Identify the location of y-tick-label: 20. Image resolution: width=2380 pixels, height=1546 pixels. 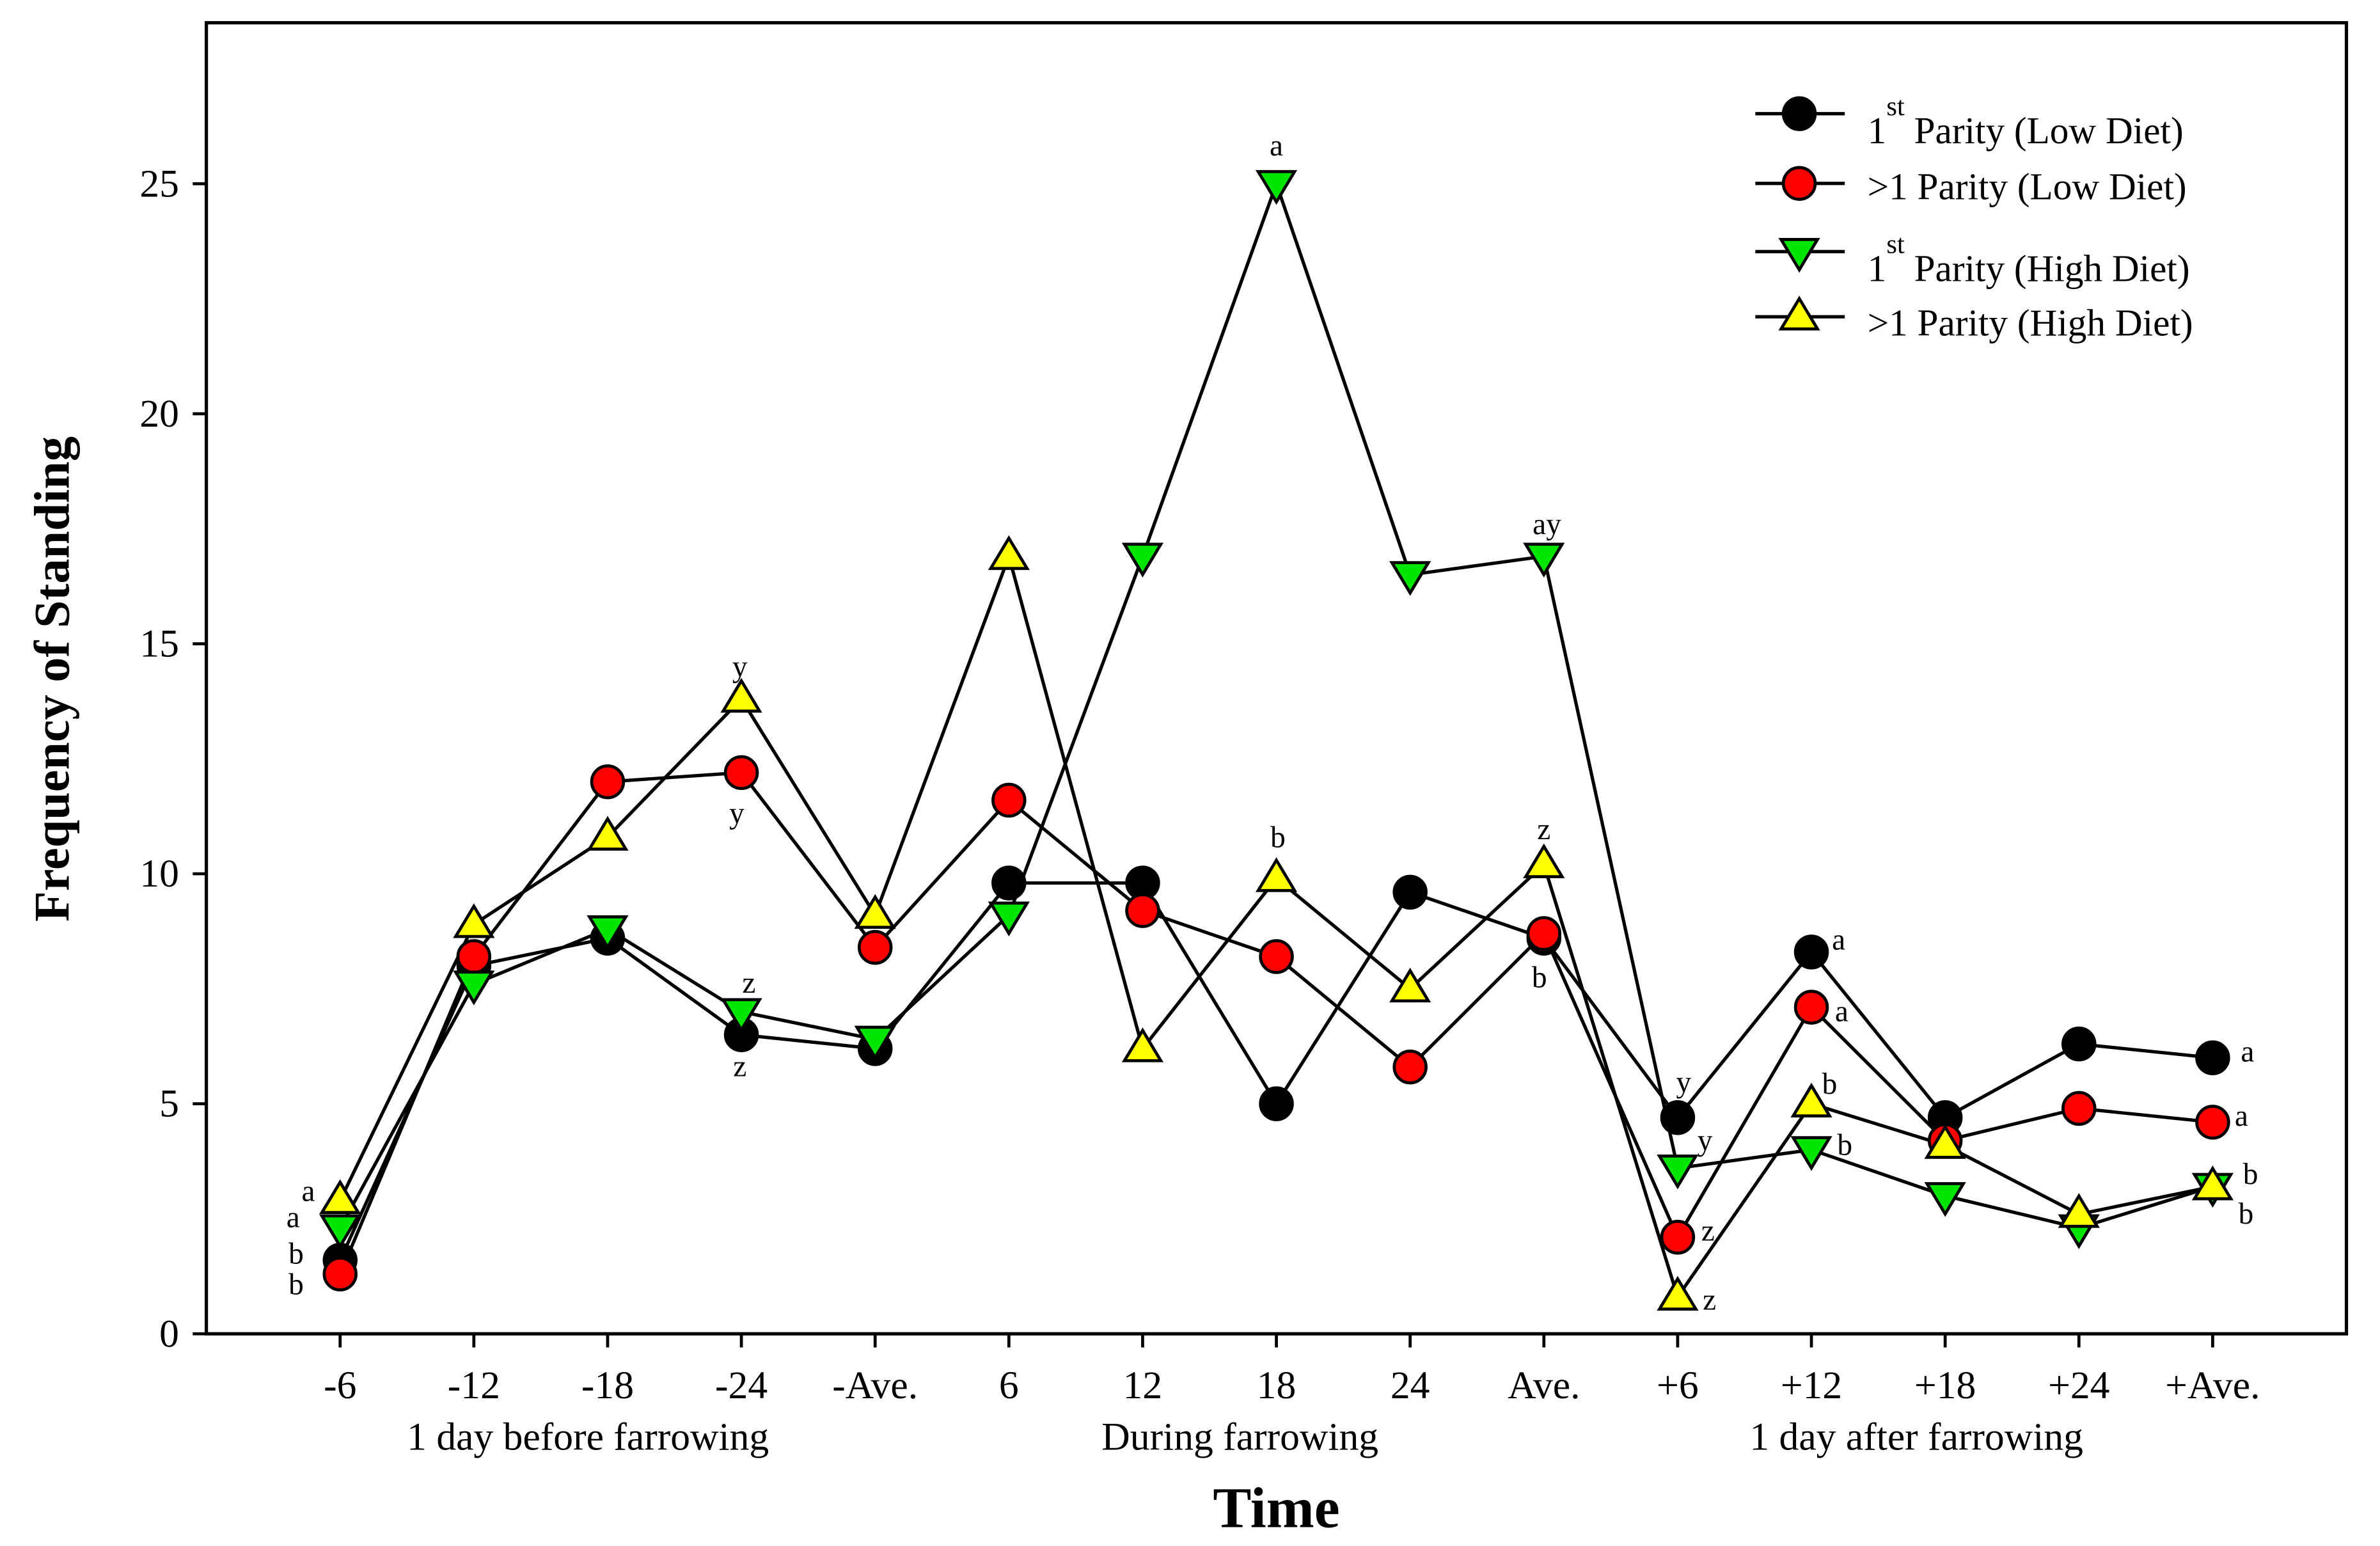
(159, 414).